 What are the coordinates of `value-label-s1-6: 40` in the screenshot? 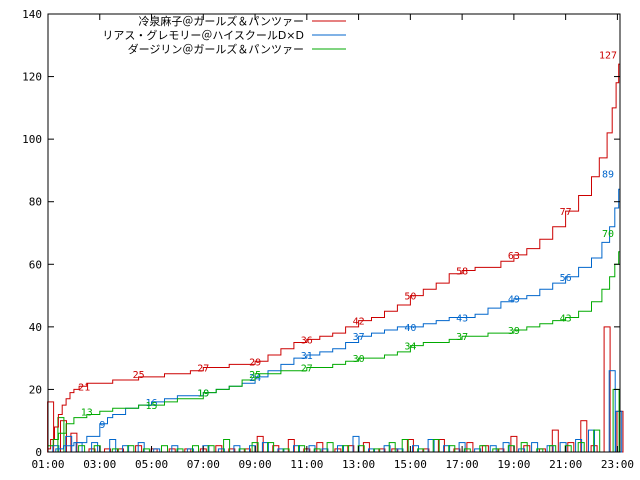 It's located at (410, 328).